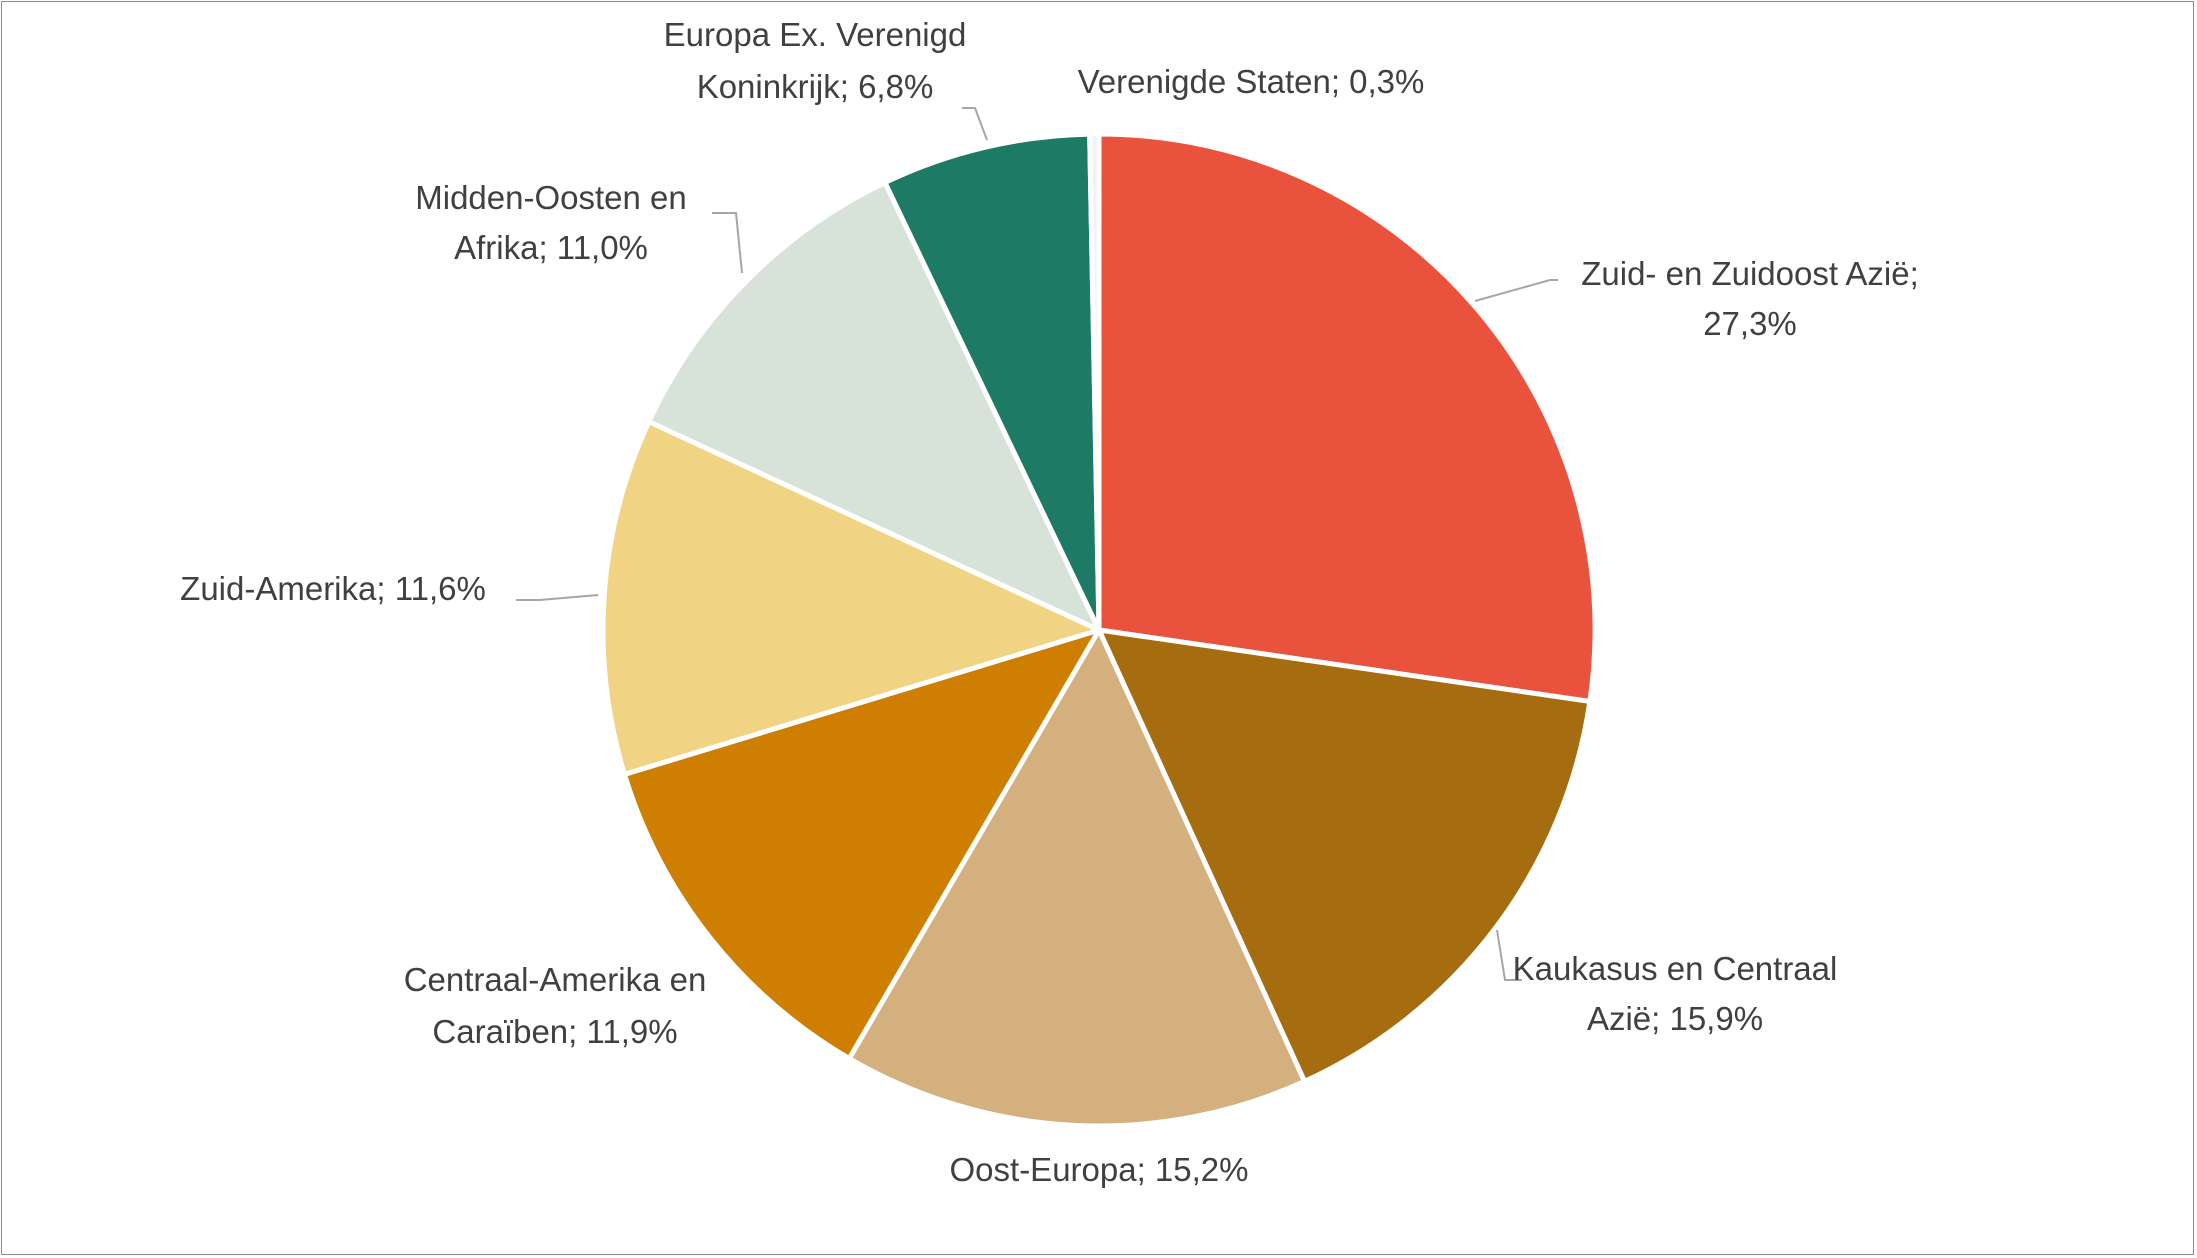 Image resolution: width=2197 pixels, height=1258 pixels. I want to click on data-label-line: Midden-Oosten en, so click(551, 197).